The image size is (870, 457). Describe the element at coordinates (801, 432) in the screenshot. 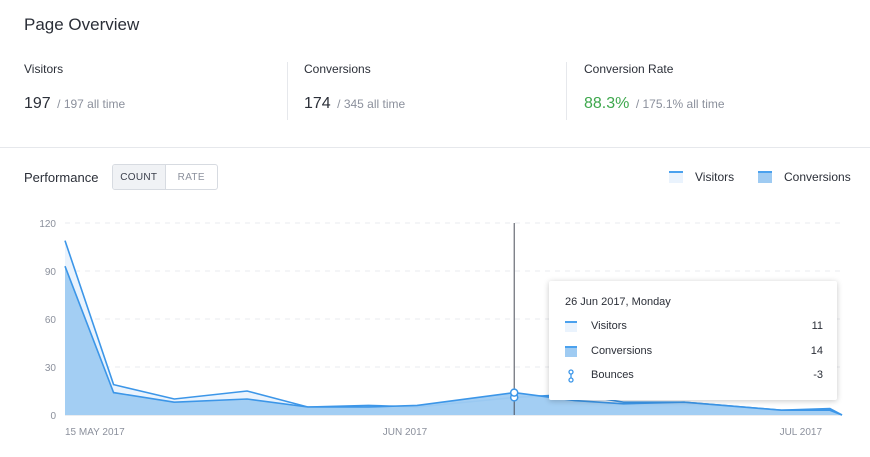

I see `x-tick-label: JUL 2017` at that location.